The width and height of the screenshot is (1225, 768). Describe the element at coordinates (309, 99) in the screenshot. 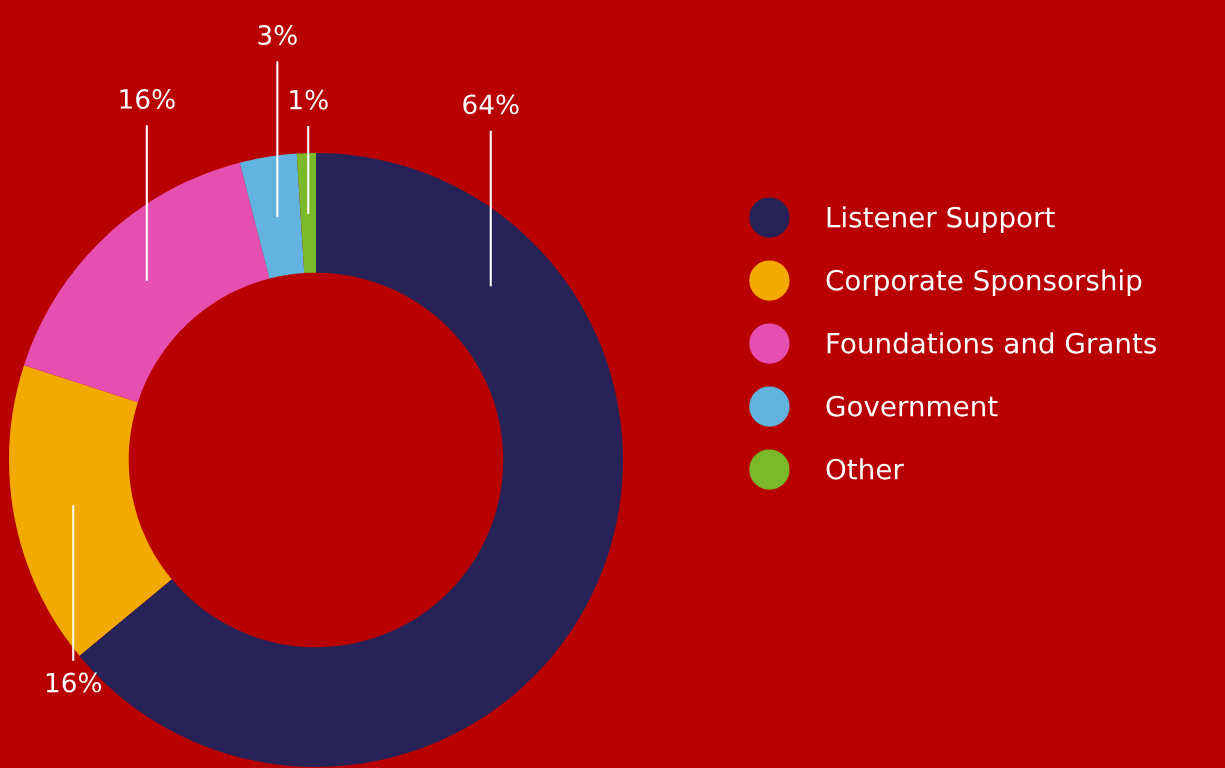

I see `data-label: 1%` at that location.